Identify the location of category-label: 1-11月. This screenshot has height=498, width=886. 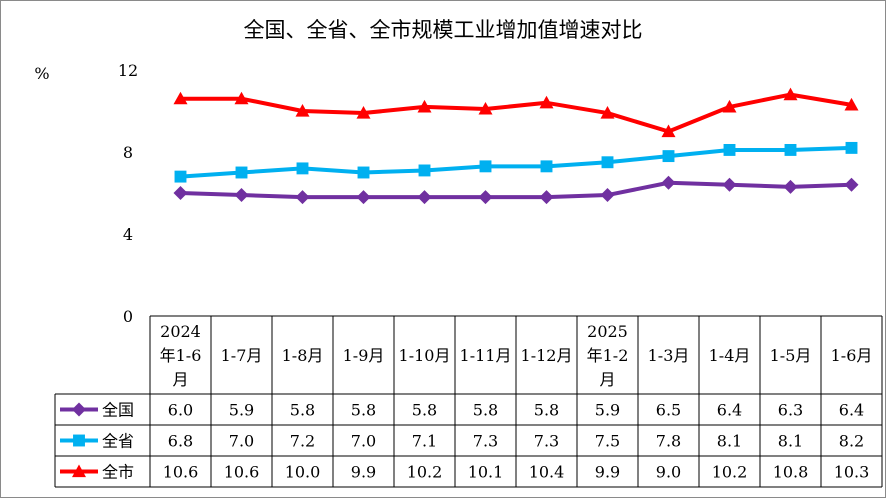
(486, 355).